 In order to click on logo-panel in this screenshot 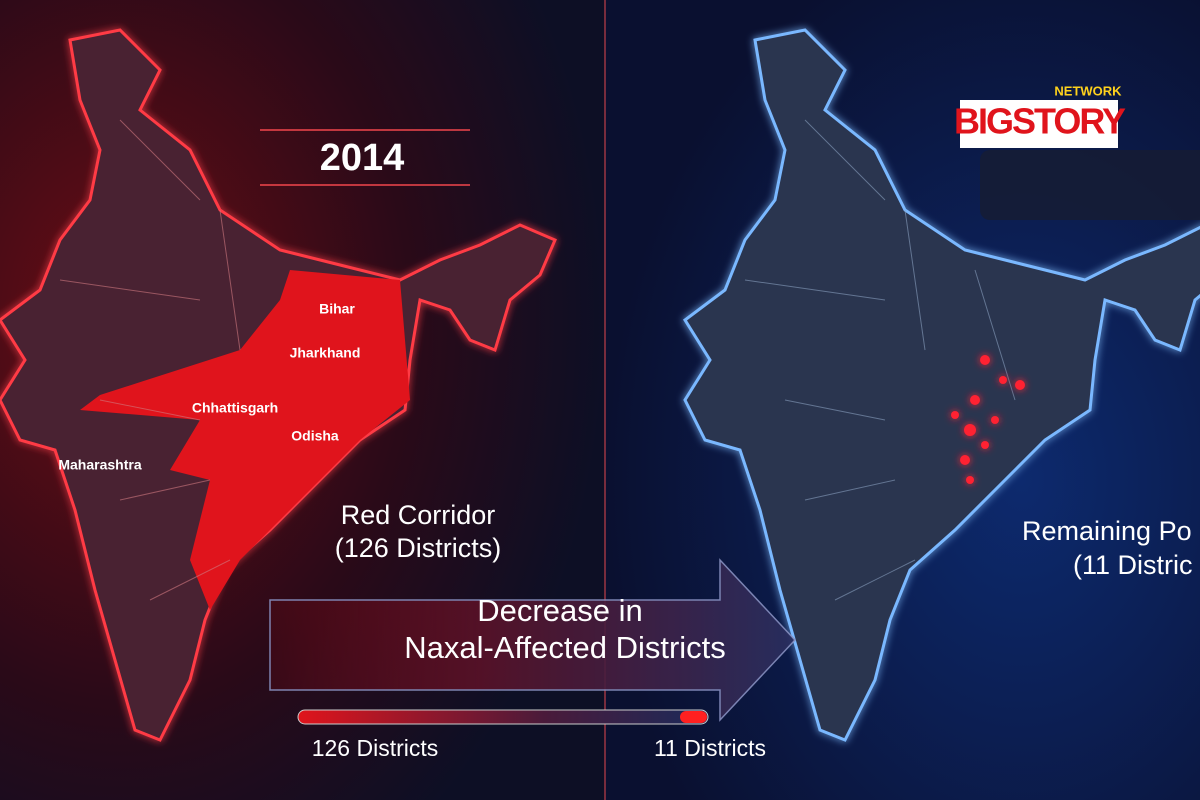, I will do `click(1090, 185)`.